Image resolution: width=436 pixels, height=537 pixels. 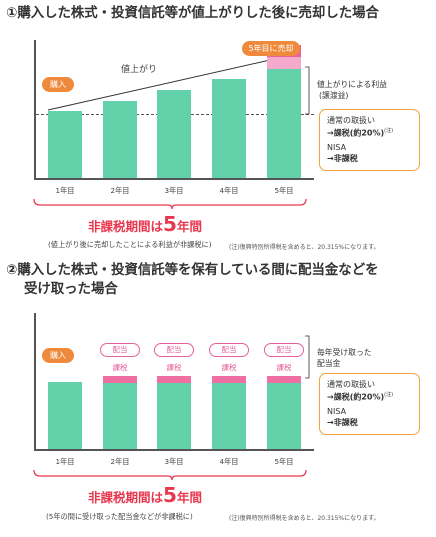 I want to click on period-1-post: 年間, so click(x=189, y=226).